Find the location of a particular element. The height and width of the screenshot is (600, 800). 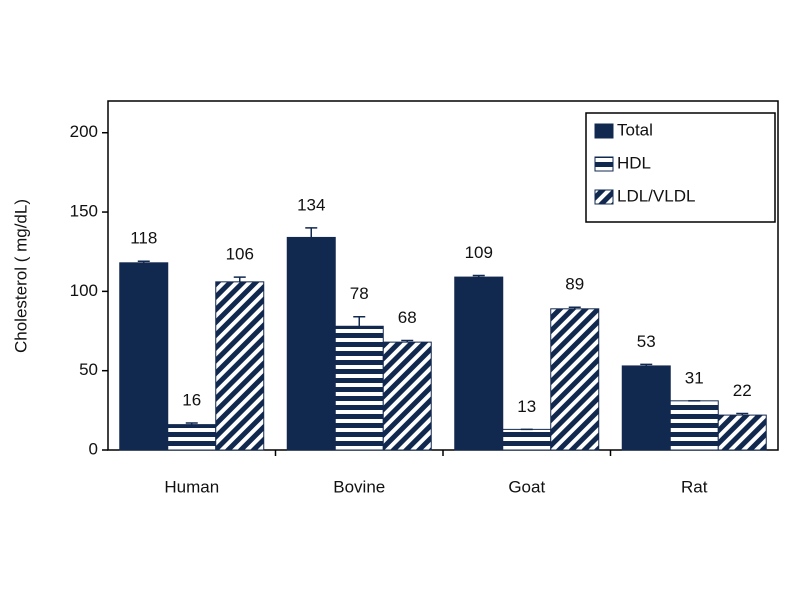

value-label: 31 is located at coordinates (694, 377).